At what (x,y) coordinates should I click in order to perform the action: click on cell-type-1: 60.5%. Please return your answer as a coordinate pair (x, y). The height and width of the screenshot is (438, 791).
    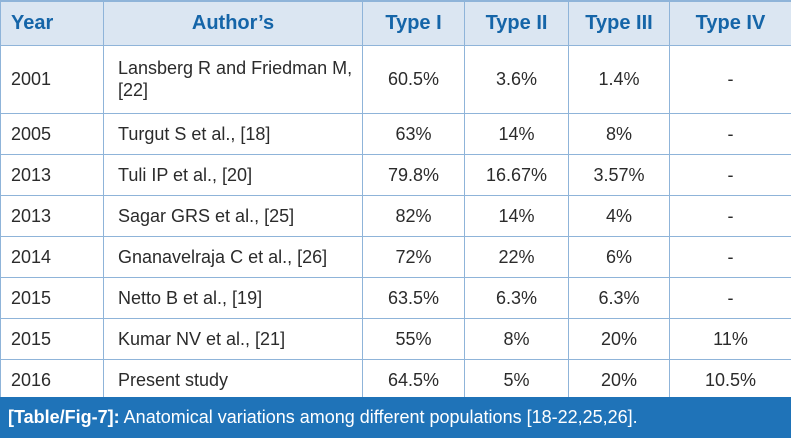
    Looking at the image, I should click on (413, 79).